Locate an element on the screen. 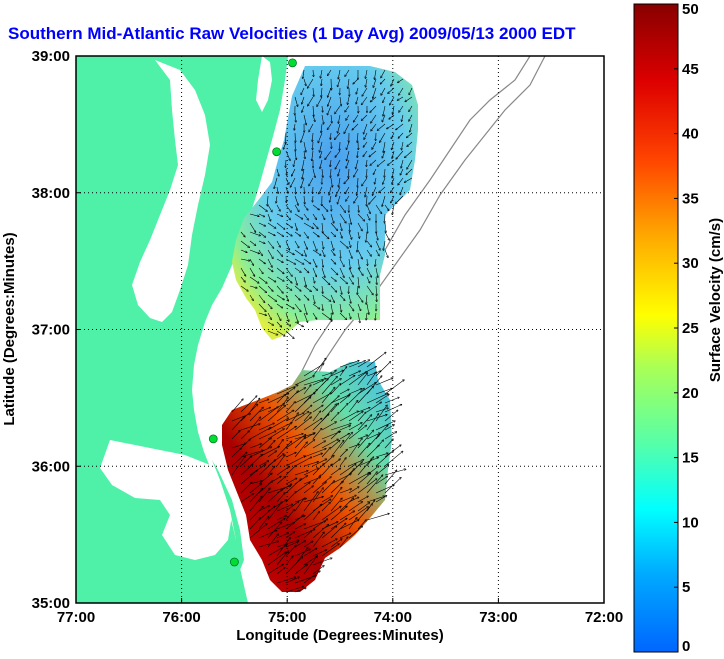  station-marker is located at coordinates (213, 439).